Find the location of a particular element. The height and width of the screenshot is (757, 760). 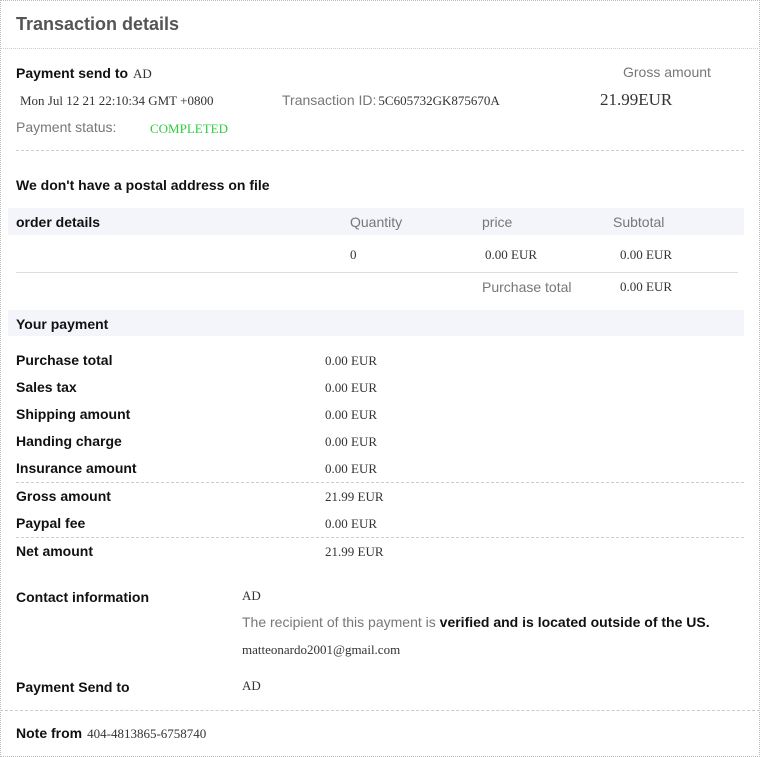

price-header: price is located at coordinates (497, 222).